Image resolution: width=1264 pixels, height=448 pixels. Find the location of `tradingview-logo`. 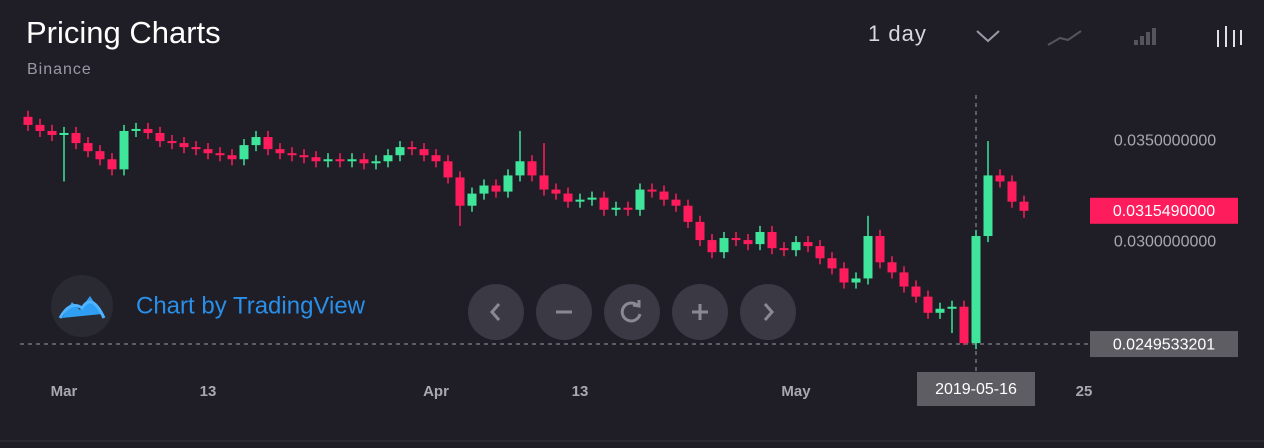

tradingview-logo is located at coordinates (82, 306).